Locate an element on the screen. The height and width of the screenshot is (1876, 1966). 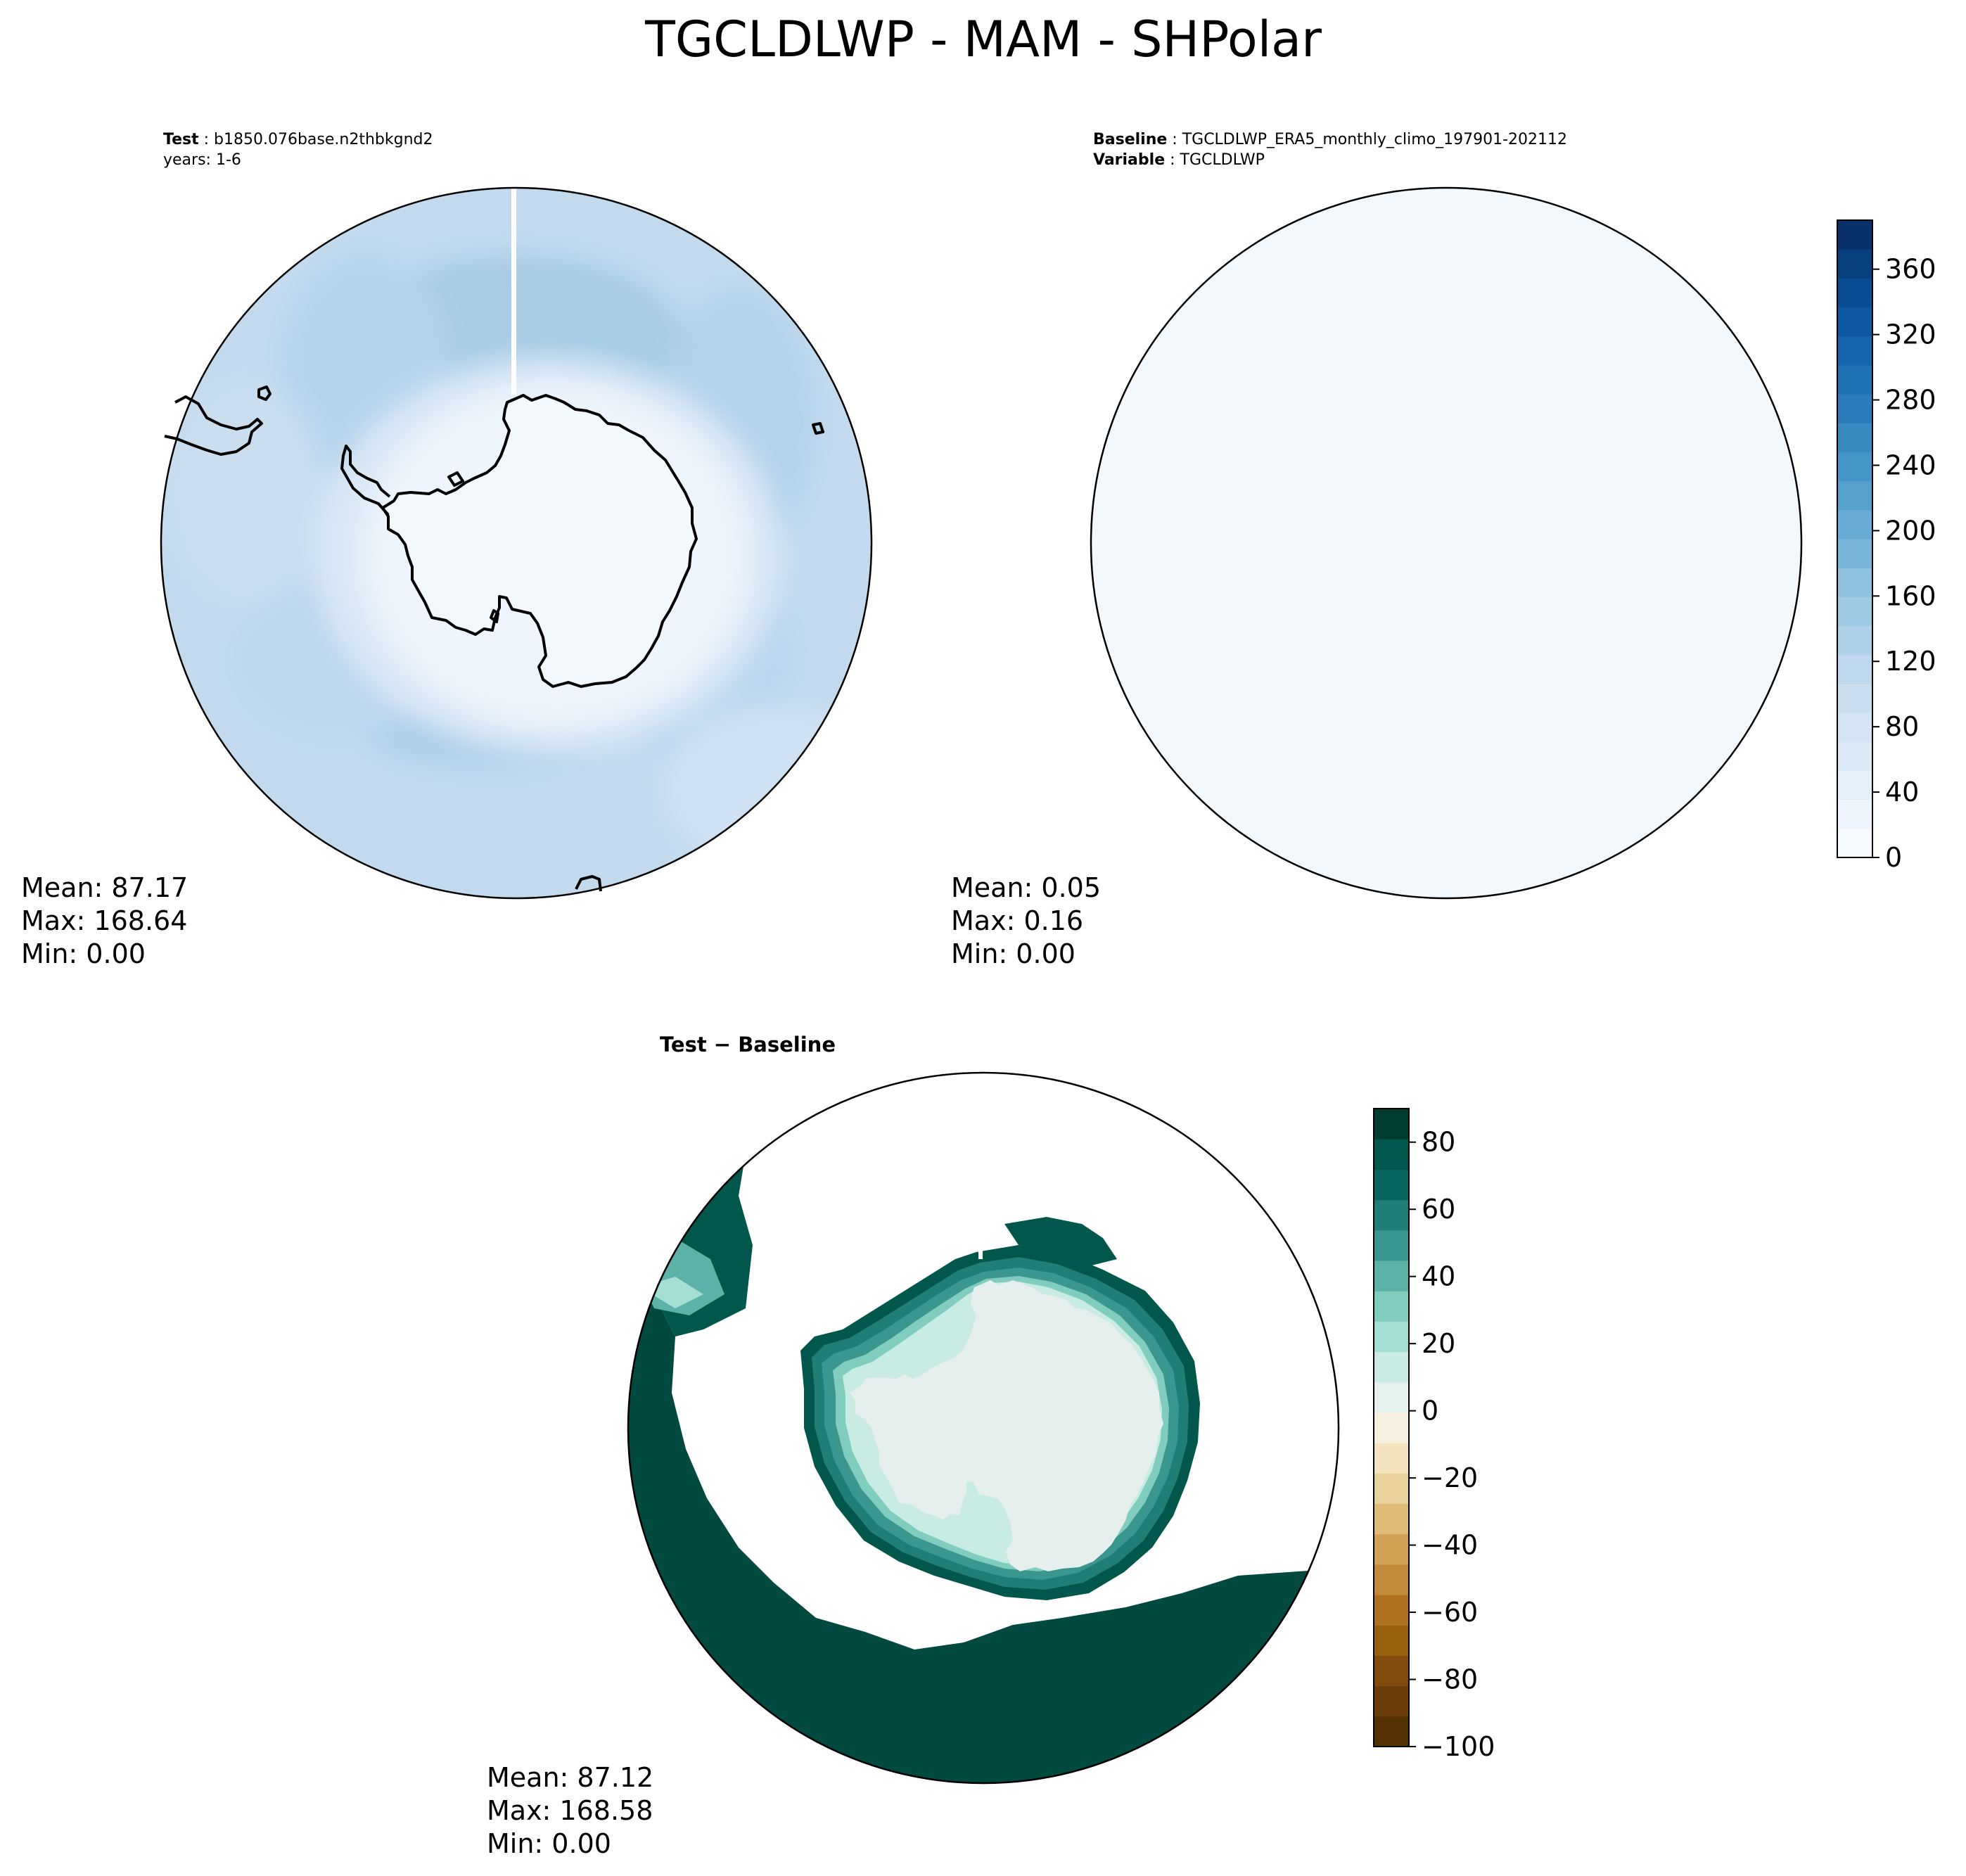
diverging-colorbar-tick-label: −20 is located at coordinates (1450, 1477).